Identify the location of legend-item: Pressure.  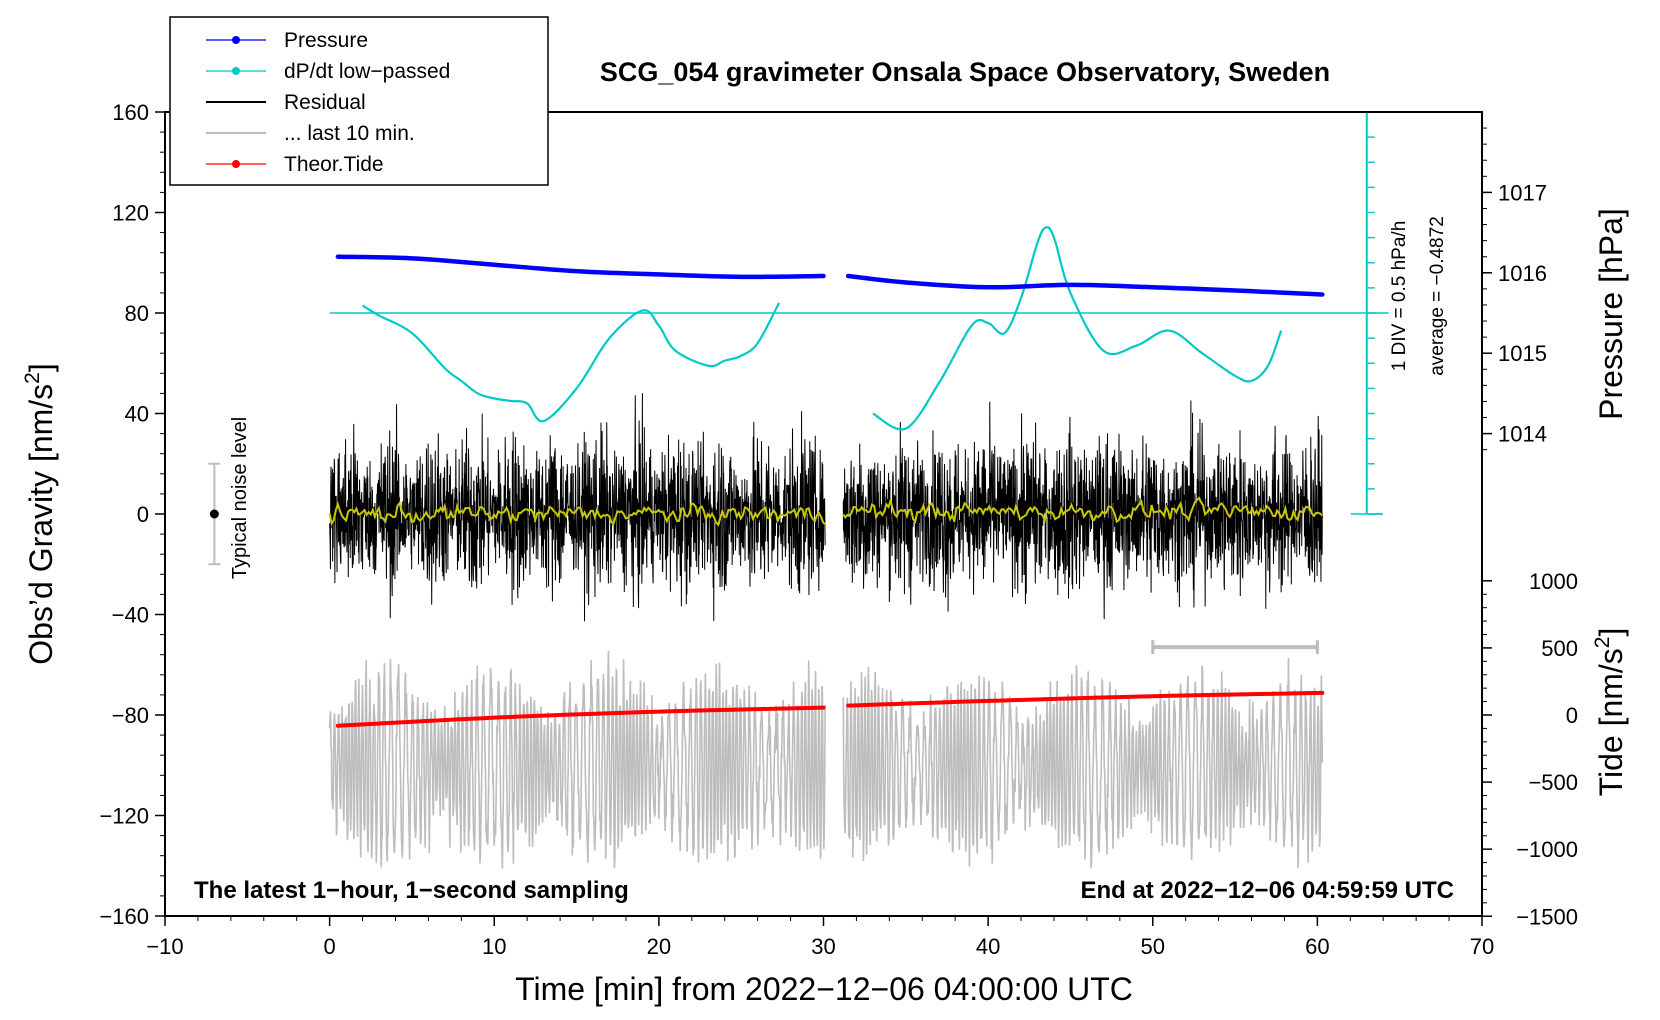
(287, 40).